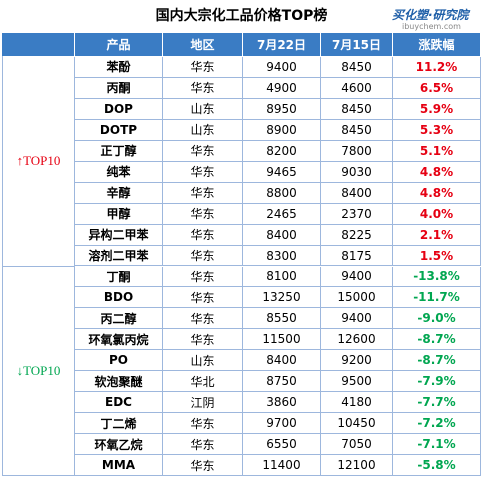 This screenshot has width=483, height=478. Describe the element at coordinates (357, 172) in the screenshot. I see `price-jul15: 9030` at that location.